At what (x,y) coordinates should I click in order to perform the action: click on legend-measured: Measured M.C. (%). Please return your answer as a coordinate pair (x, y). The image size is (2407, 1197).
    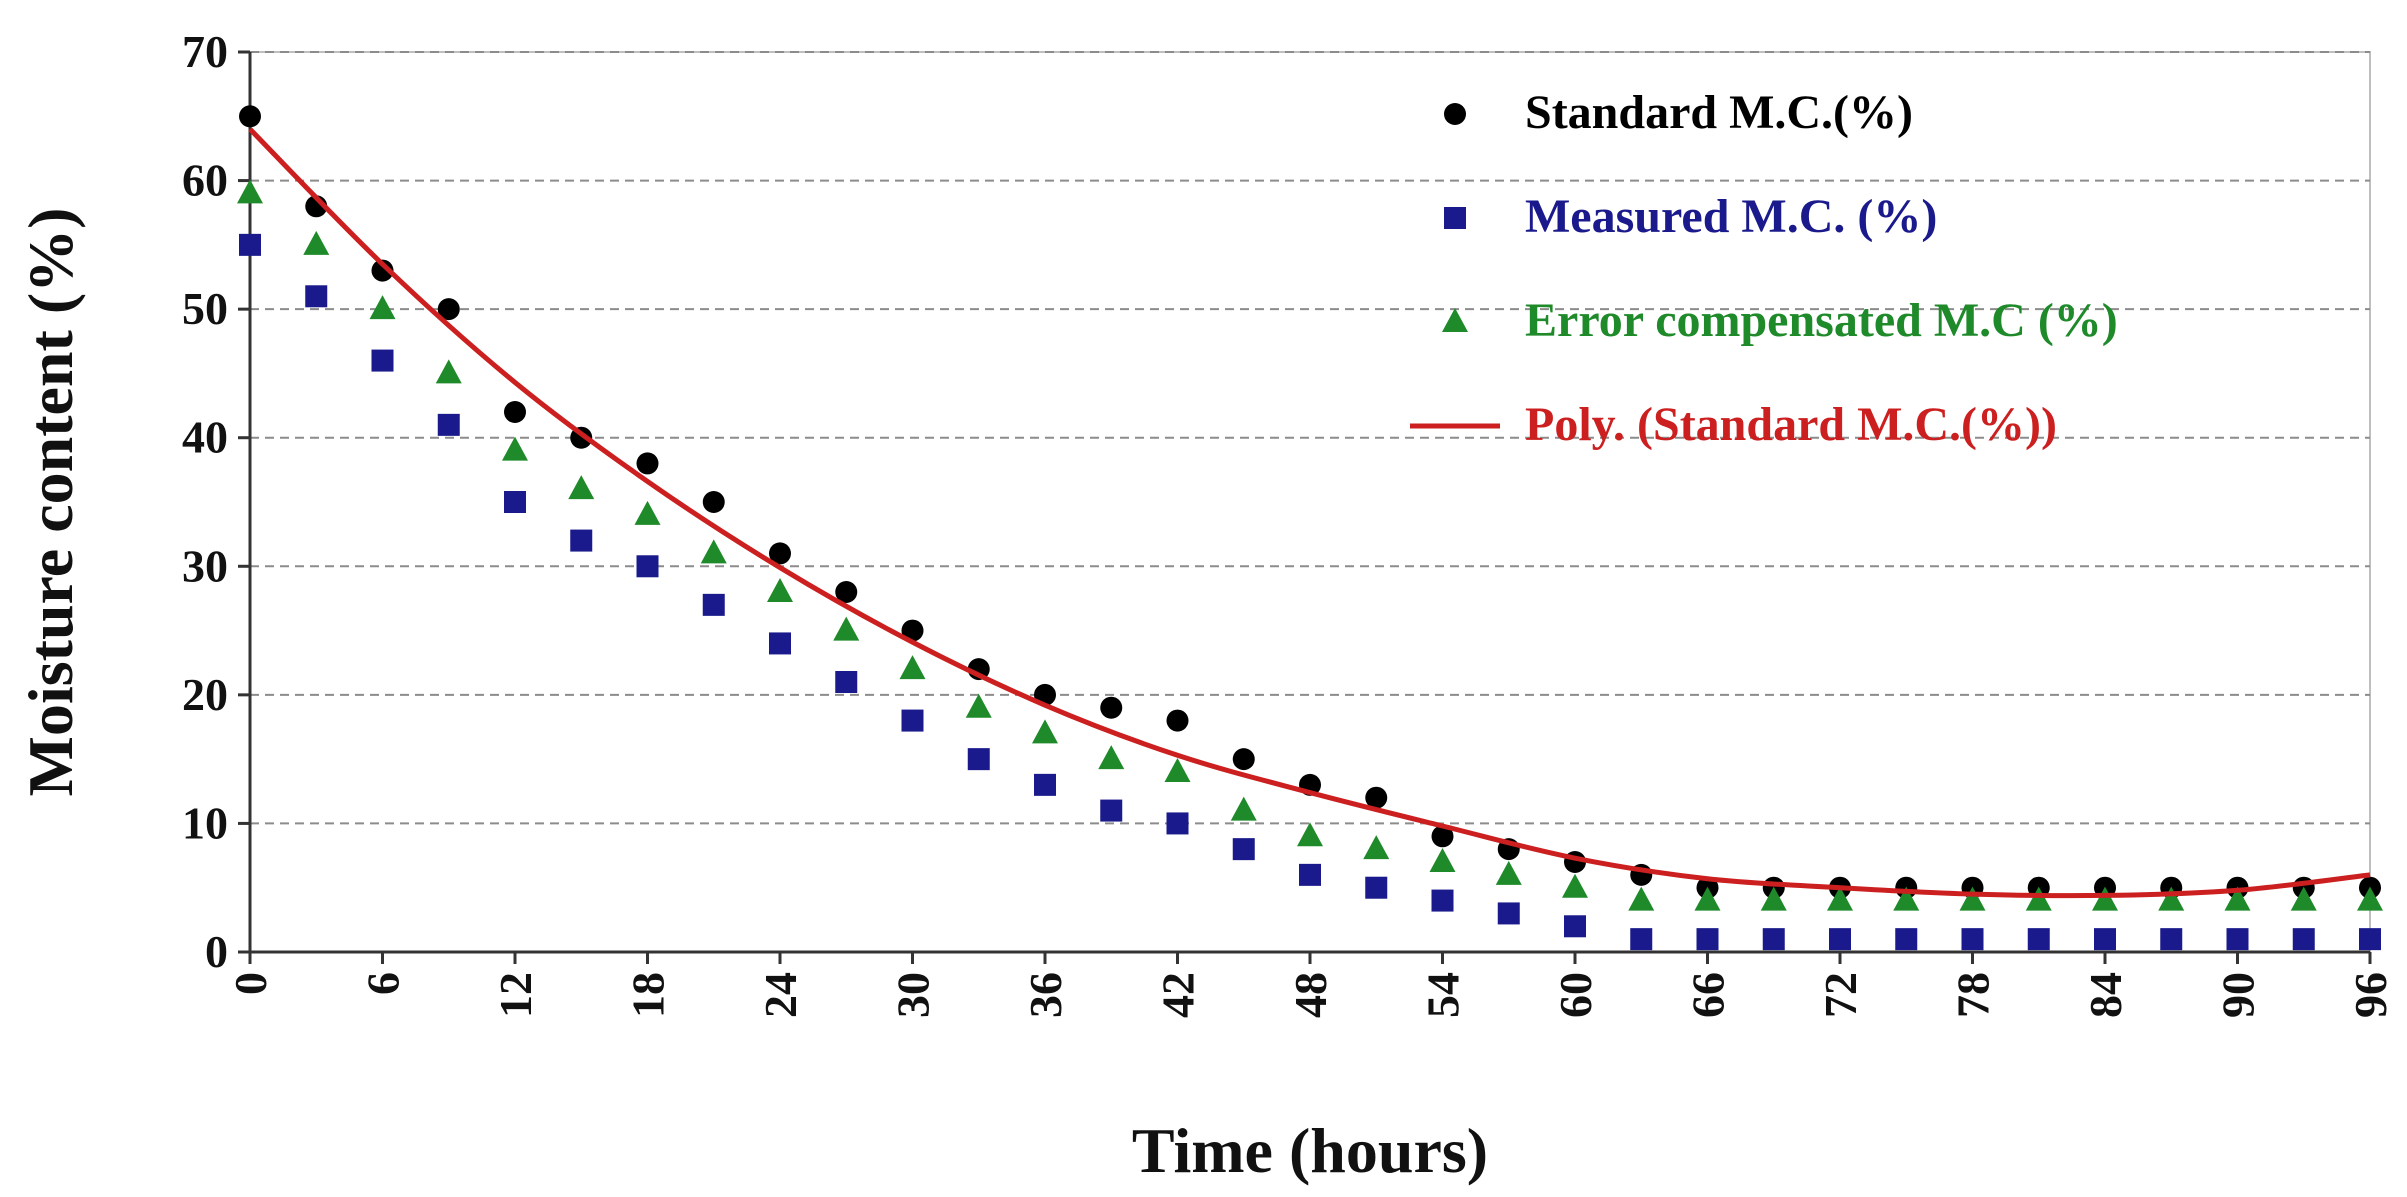
    Looking at the image, I should click on (1690, 216).